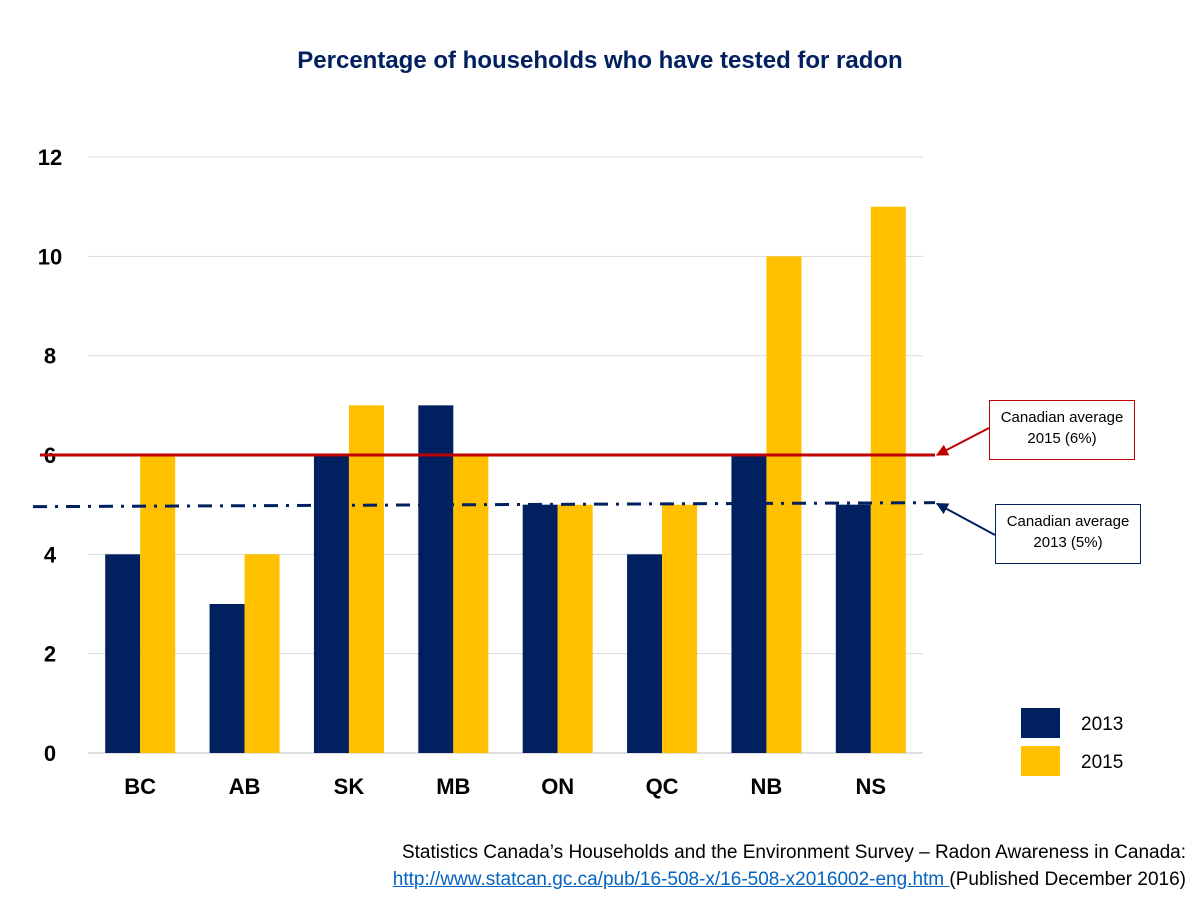 The height and width of the screenshot is (900, 1200). What do you see at coordinates (50, 554) in the screenshot?
I see `y-tick-label-4: 4` at bounding box center [50, 554].